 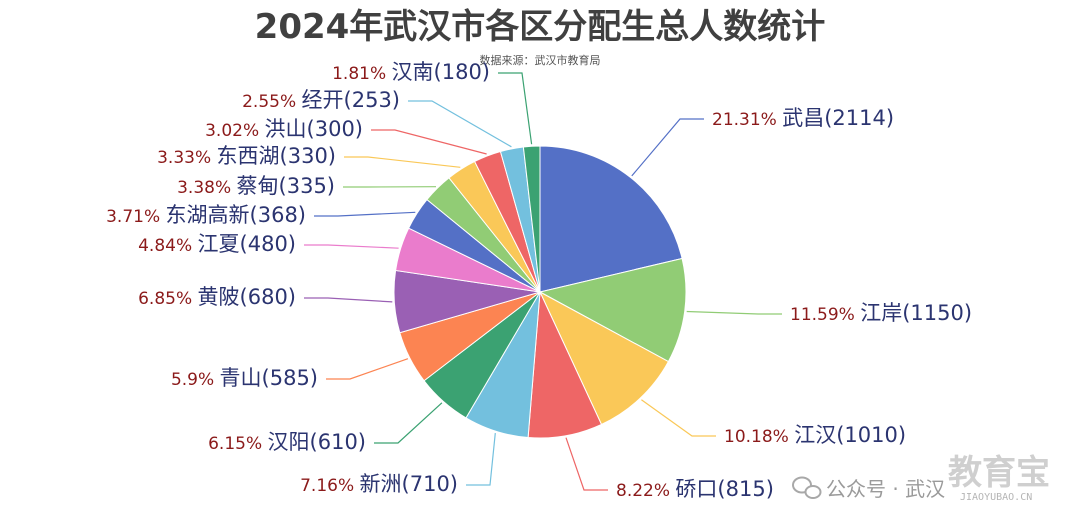 What do you see at coordinates (167, 299) in the screenshot?
I see `slice-percent: 6.85%` at bounding box center [167, 299].